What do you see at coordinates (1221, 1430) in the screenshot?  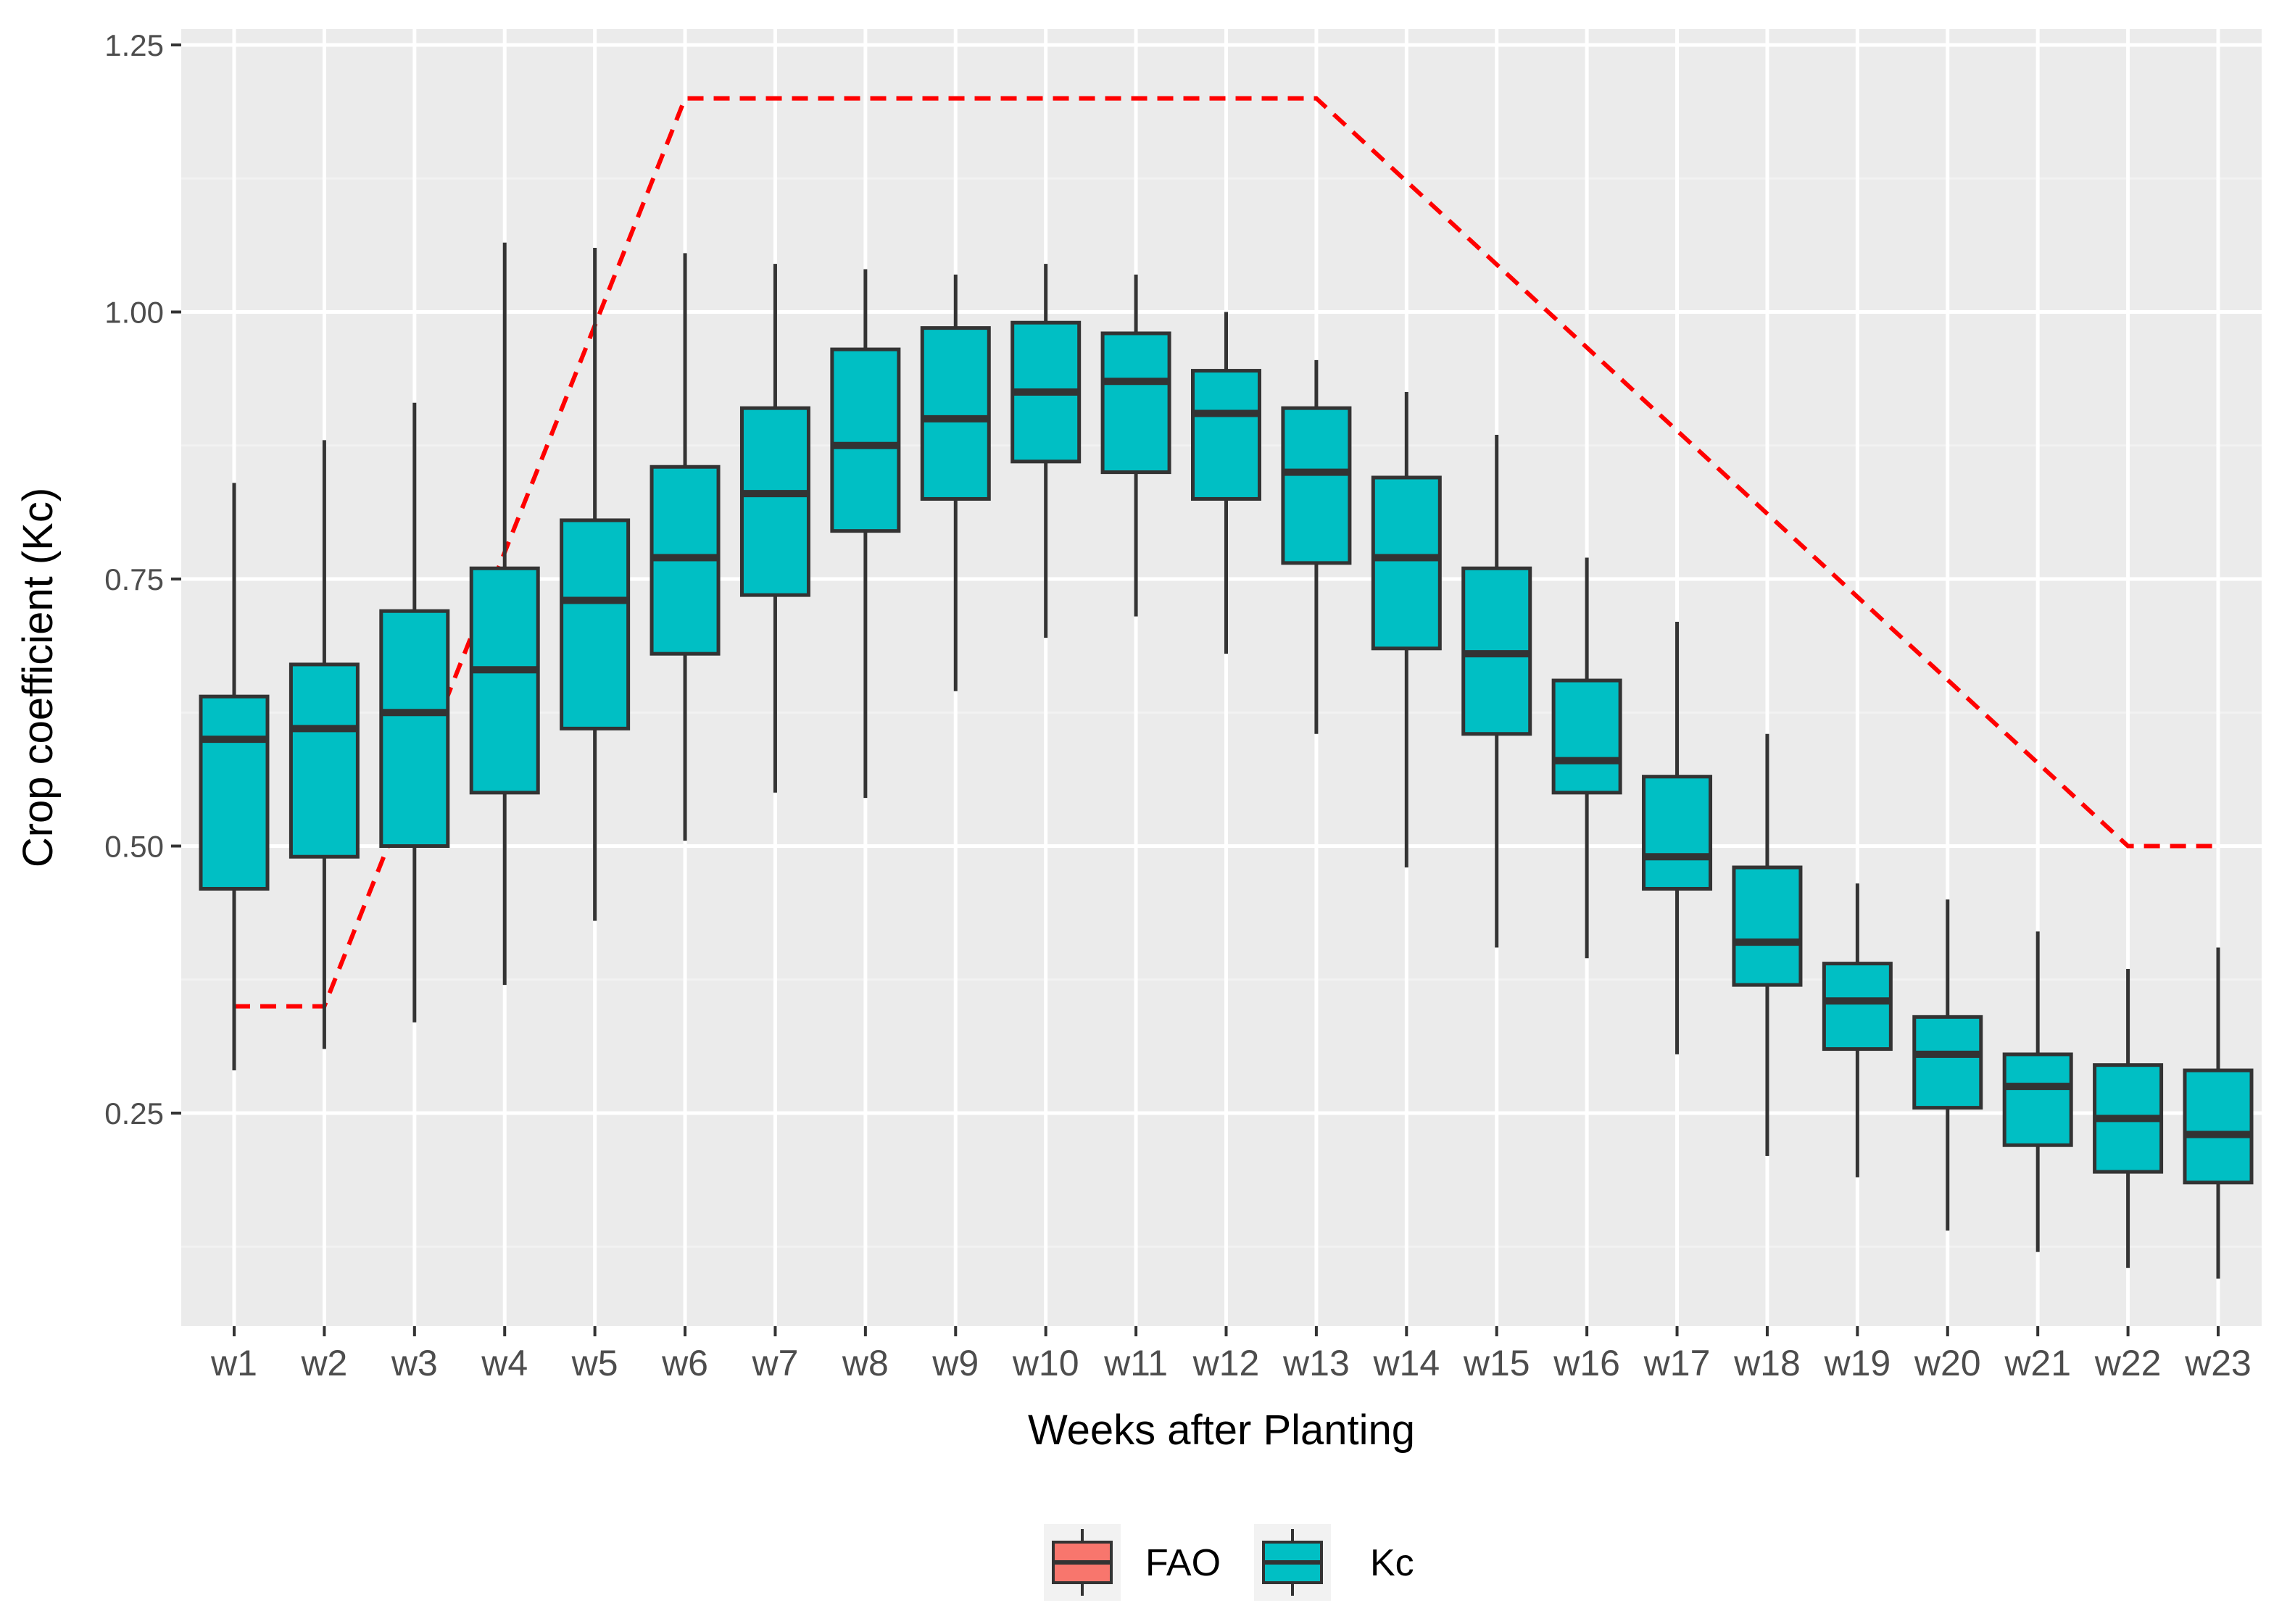 I see `x-axis-title: Weeks after Planting` at bounding box center [1221, 1430].